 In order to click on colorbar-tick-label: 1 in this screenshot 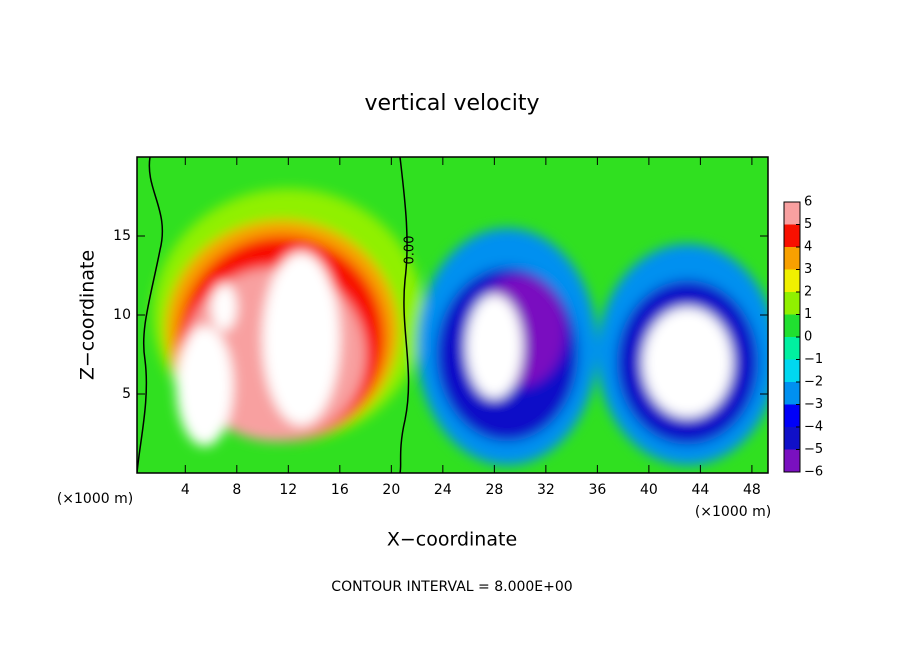, I will do `click(808, 314)`.